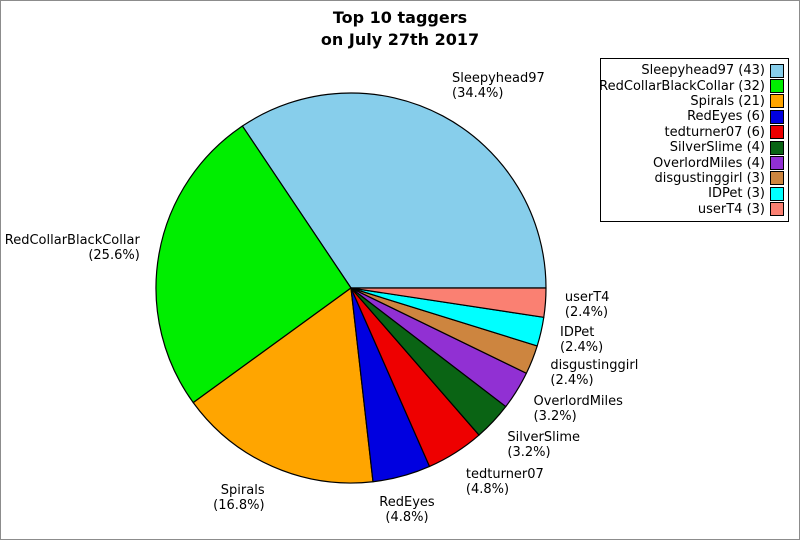 Image resolution: width=800 pixels, height=540 pixels. I want to click on slice-label-RedCollarBlackCollar: RedCollarBlackCollar (25.6%), so click(72, 248).